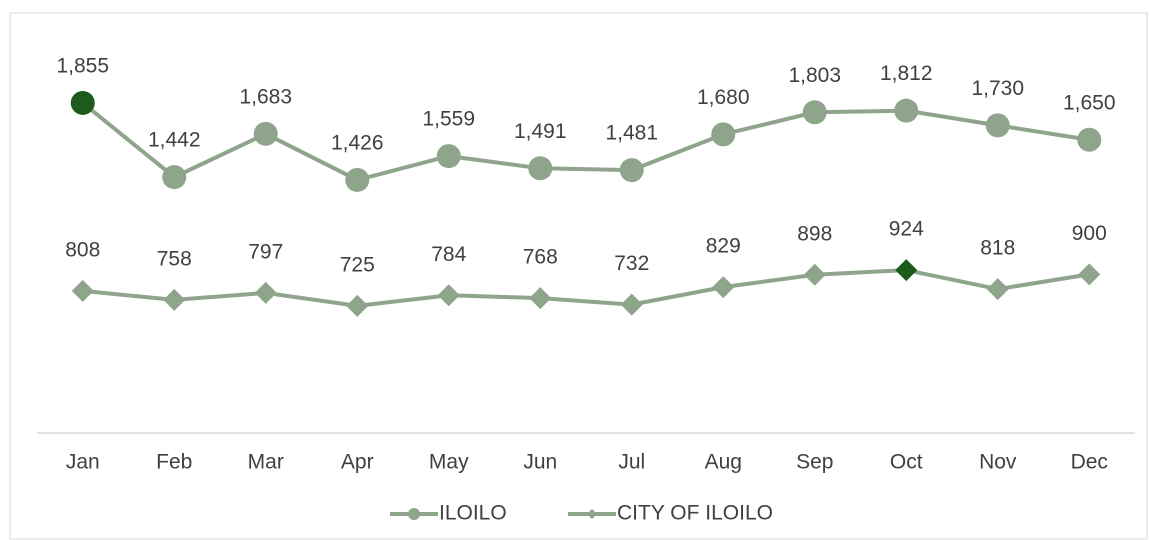  I want to click on data-label: 1,650, so click(1089, 102).